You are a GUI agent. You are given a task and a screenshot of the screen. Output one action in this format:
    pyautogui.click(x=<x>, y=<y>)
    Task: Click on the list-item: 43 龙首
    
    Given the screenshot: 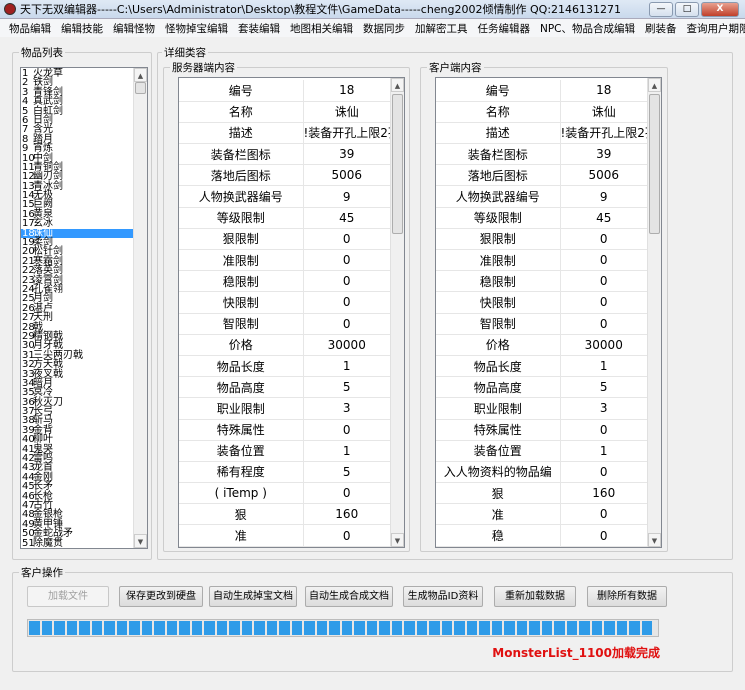 What is the action you would take?
    pyautogui.click(x=78, y=468)
    